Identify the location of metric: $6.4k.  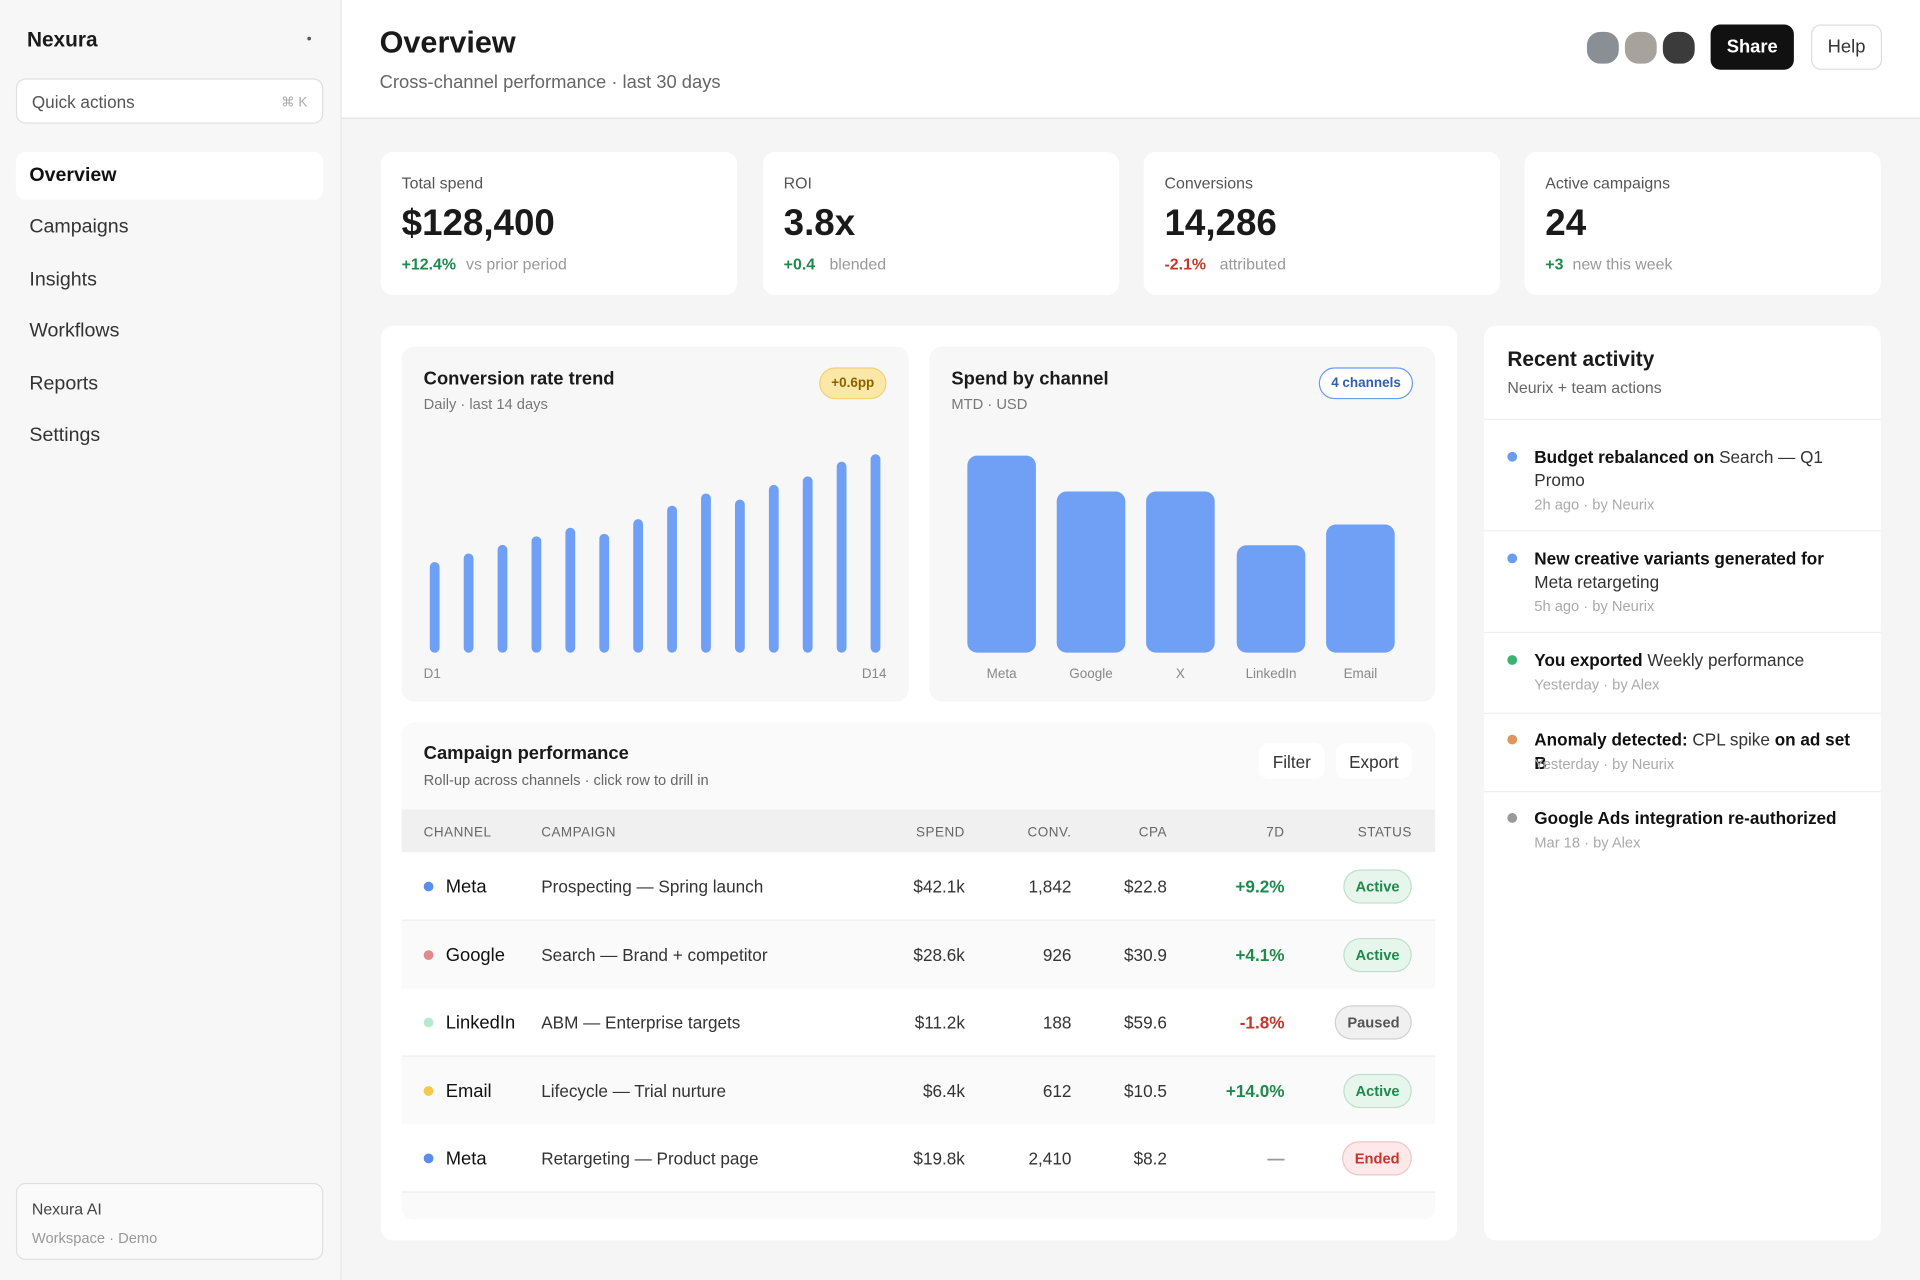
(943, 1090).